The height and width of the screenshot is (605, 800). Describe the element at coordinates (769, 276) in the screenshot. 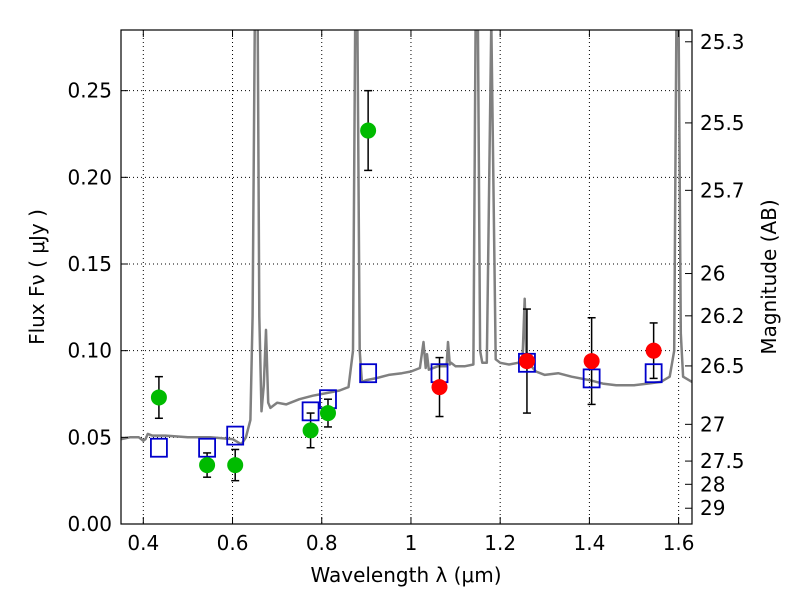

I see `right-axis-title: Magnitude (AB)` at that location.